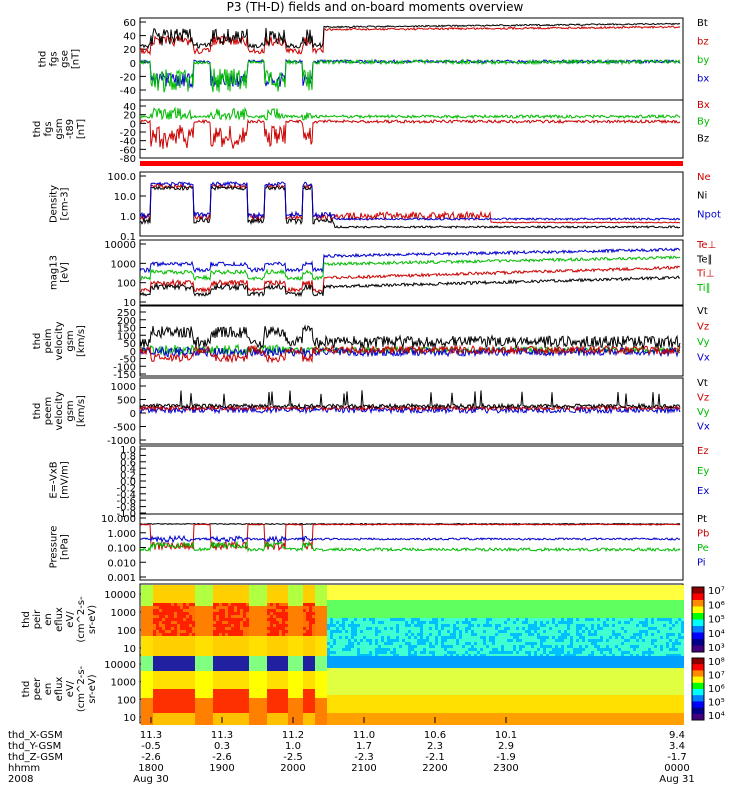  I want to click on y-tick-label: 50, so click(129, 344).